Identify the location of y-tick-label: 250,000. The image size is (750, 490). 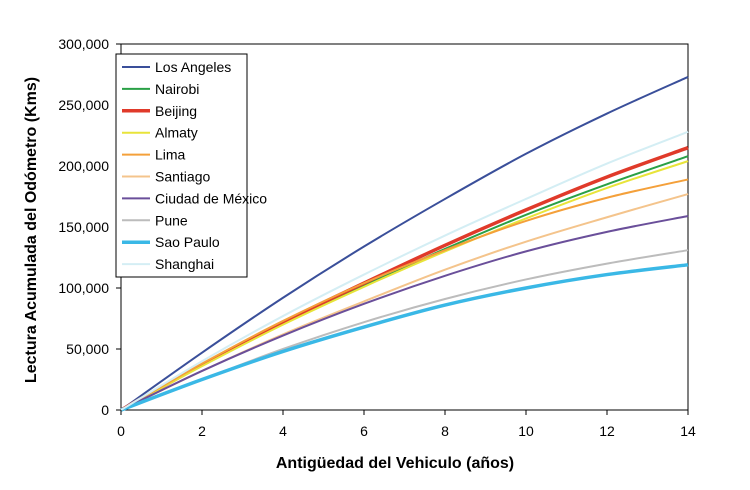
(83, 105).